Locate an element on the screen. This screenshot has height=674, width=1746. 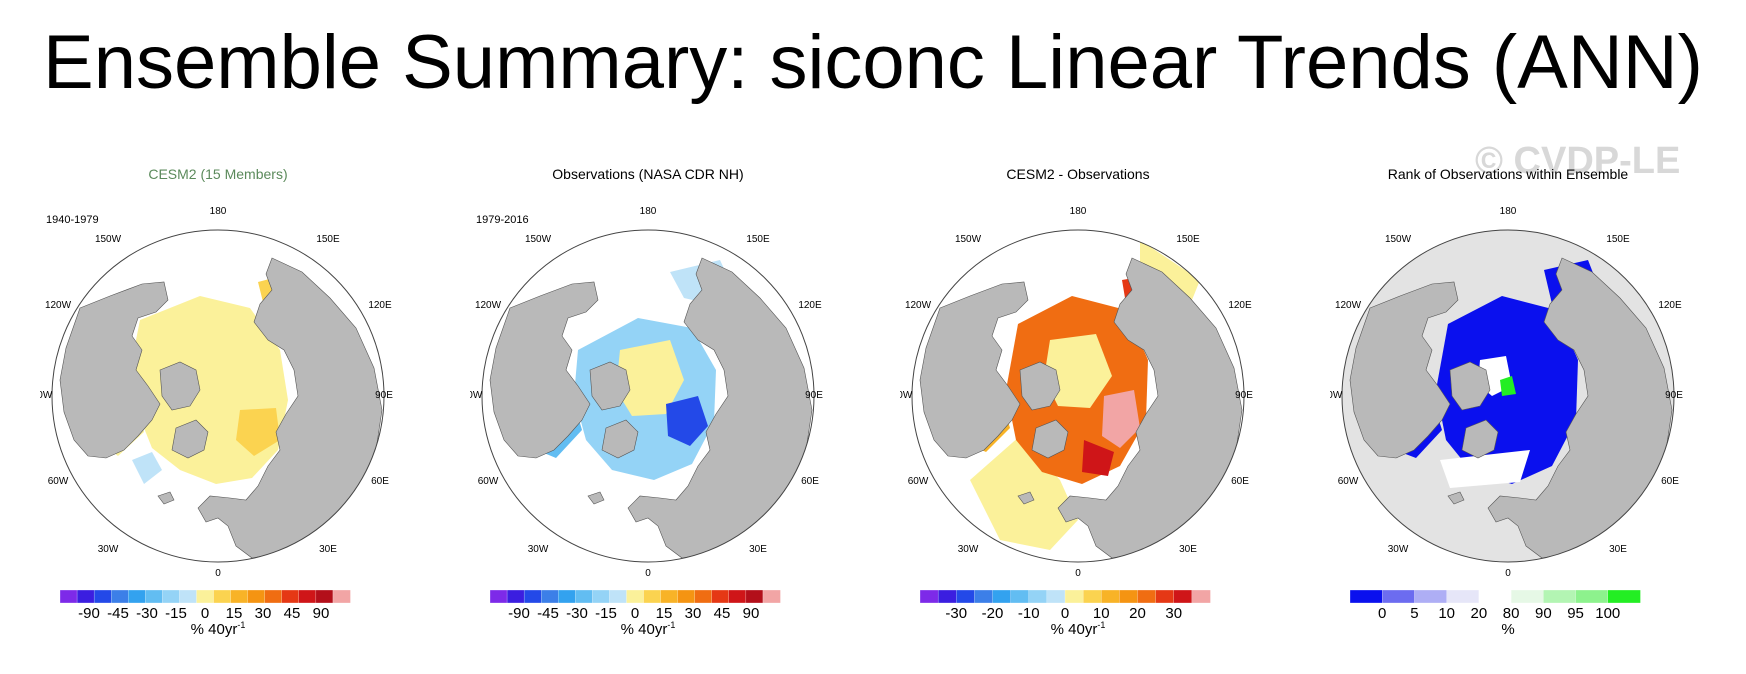
colorbar: -30 -20 -10 0 10 20 30 is located at coordinates (1065, 604).